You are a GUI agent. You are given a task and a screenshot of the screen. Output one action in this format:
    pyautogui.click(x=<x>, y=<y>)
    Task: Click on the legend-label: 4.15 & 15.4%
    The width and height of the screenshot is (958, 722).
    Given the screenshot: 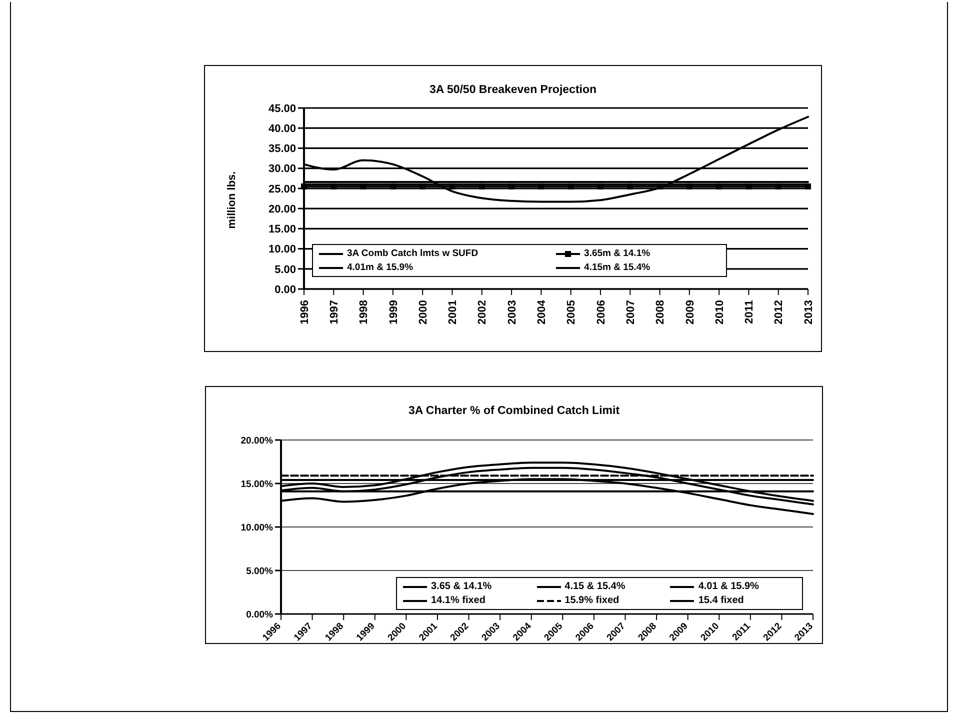 What is the action you would take?
    pyautogui.click(x=595, y=586)
    